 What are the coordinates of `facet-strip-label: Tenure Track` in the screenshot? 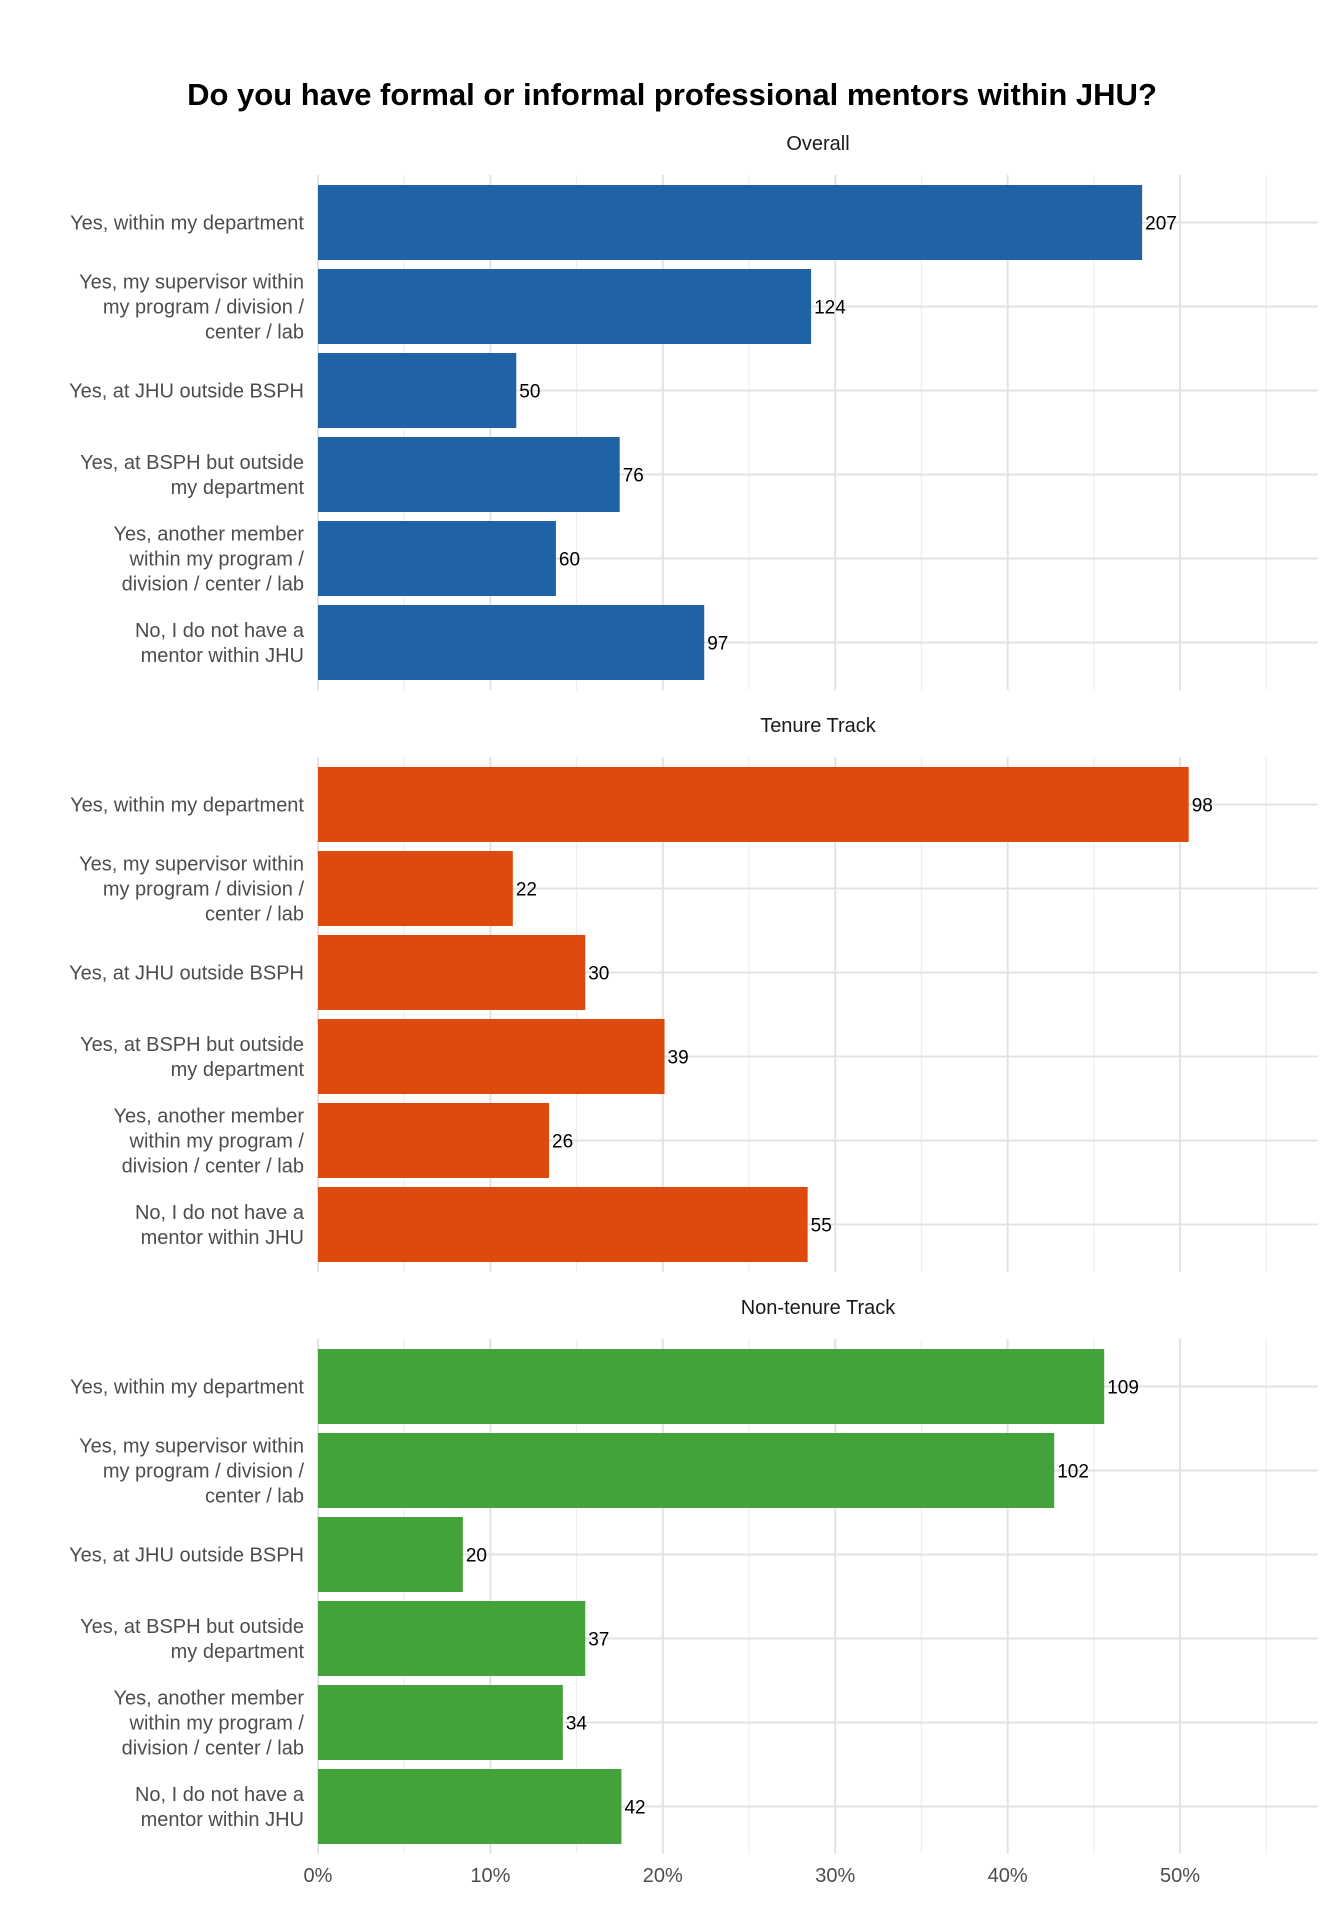 It's located at (818, 726).